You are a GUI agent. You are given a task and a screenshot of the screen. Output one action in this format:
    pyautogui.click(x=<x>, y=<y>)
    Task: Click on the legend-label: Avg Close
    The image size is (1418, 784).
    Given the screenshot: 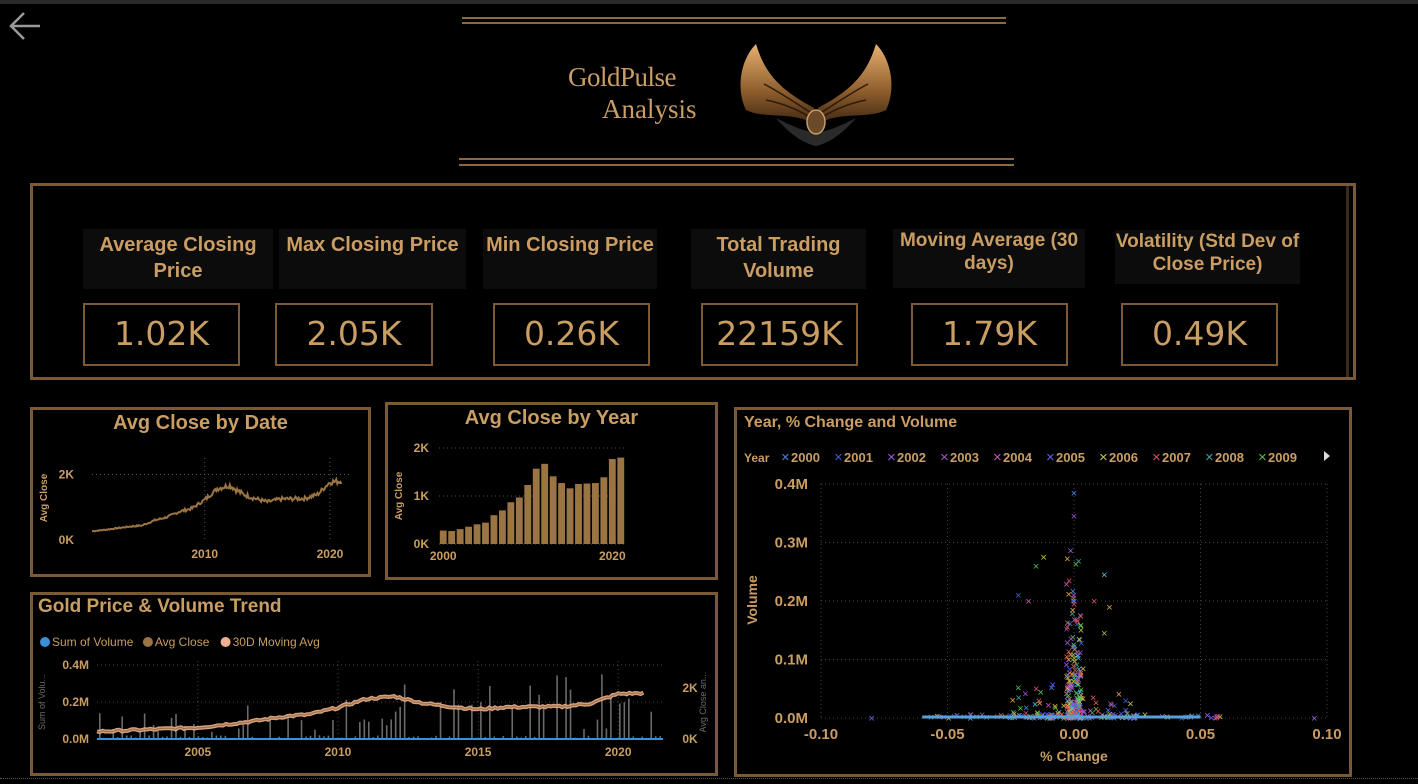 What is the action you would take?
    pyautogui.click(x=182, y=642)
    